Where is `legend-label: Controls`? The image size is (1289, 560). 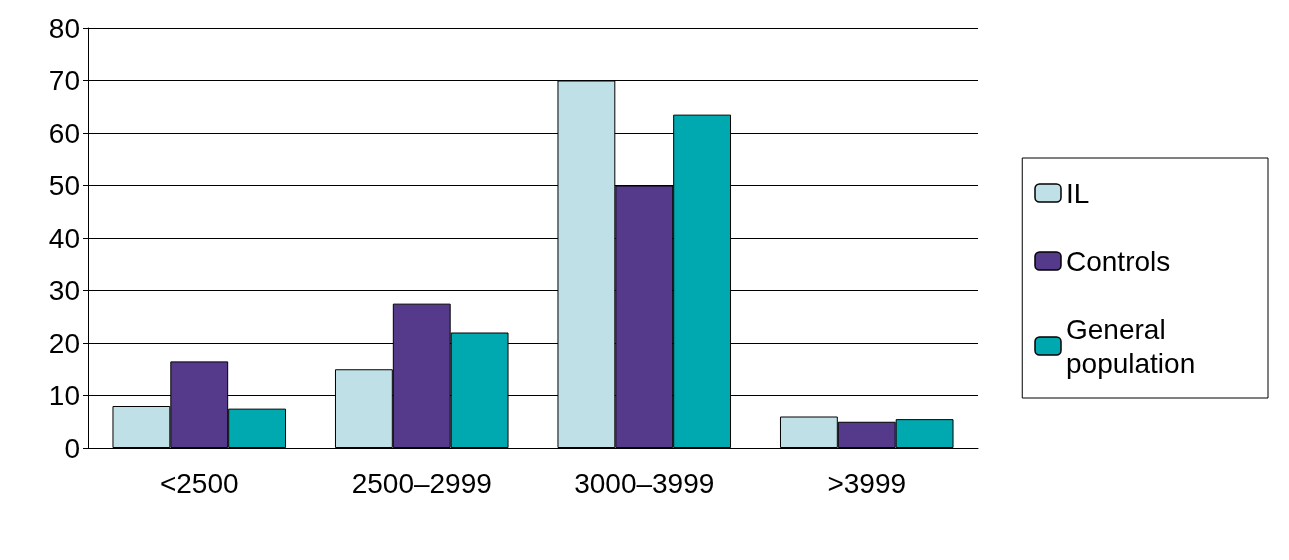 legend-label: Controls is located at coordinates (1118, 261).